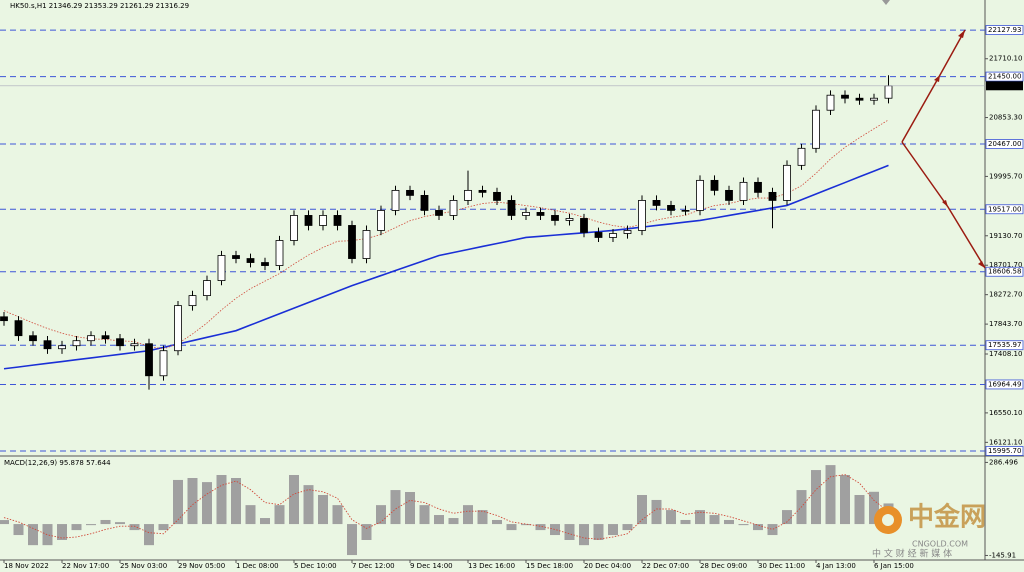  Describe the element at coordinates (1005, 295) in the screenshot. I see `y-tick-label: 18272.70` at that location.